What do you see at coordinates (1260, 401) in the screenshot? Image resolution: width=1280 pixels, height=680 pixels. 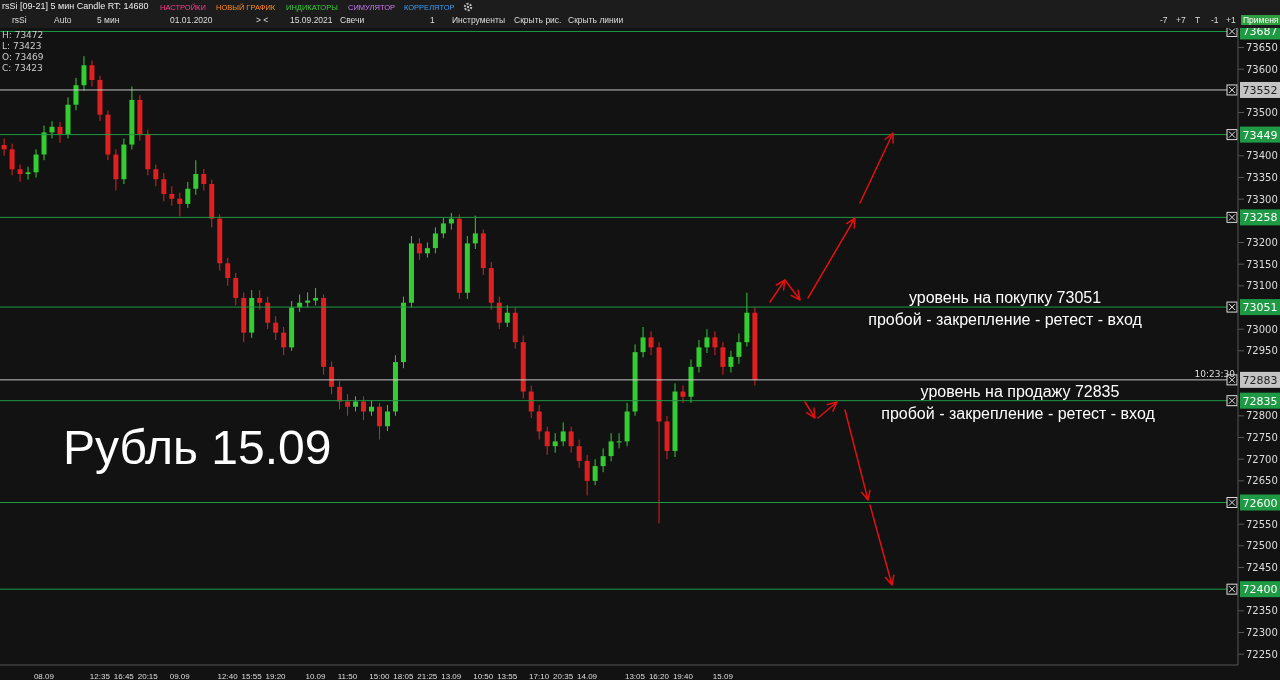 I see `ref-line-label: 72835` at bounding box center [1260, 401].